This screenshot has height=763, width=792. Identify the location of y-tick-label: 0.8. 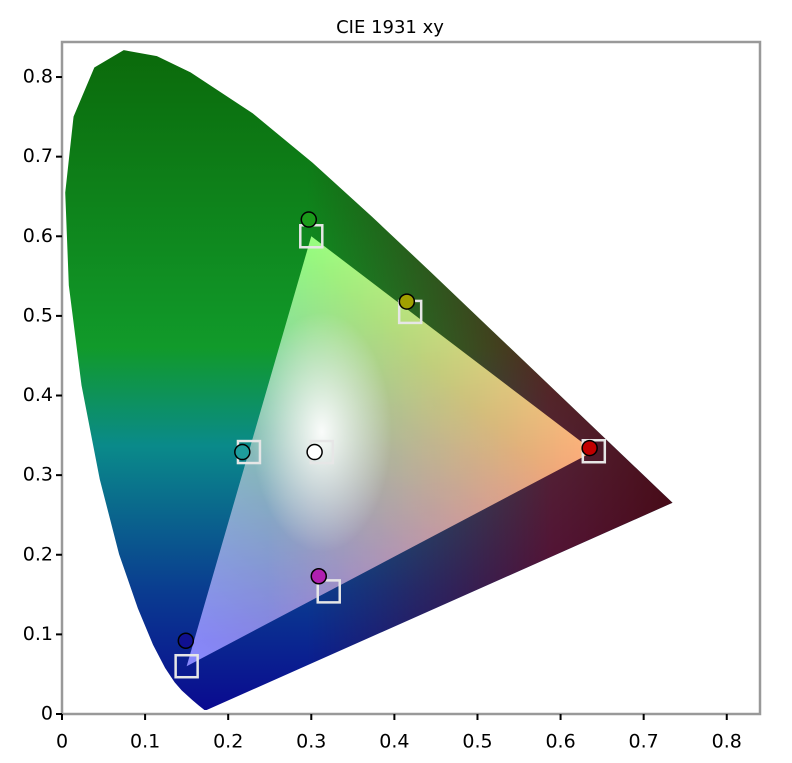
(38, 77).